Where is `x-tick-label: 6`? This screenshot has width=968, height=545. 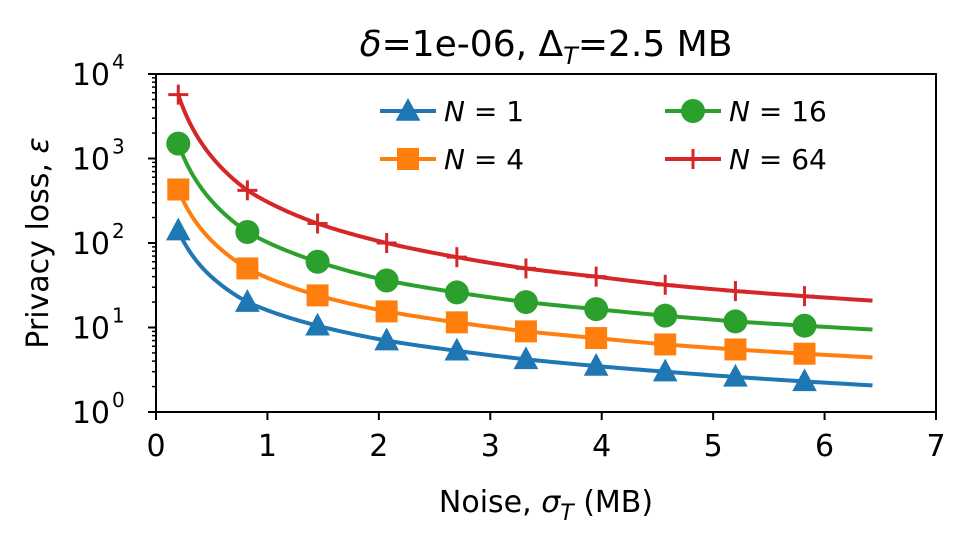
x-tick-label: 6 is located at coordinates (824, 446).